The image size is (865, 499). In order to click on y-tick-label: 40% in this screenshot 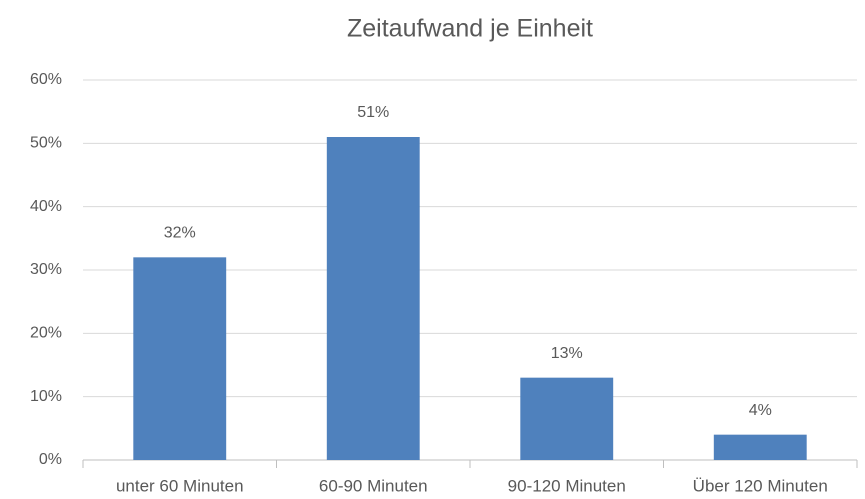, I will do `click(46, 206)`.